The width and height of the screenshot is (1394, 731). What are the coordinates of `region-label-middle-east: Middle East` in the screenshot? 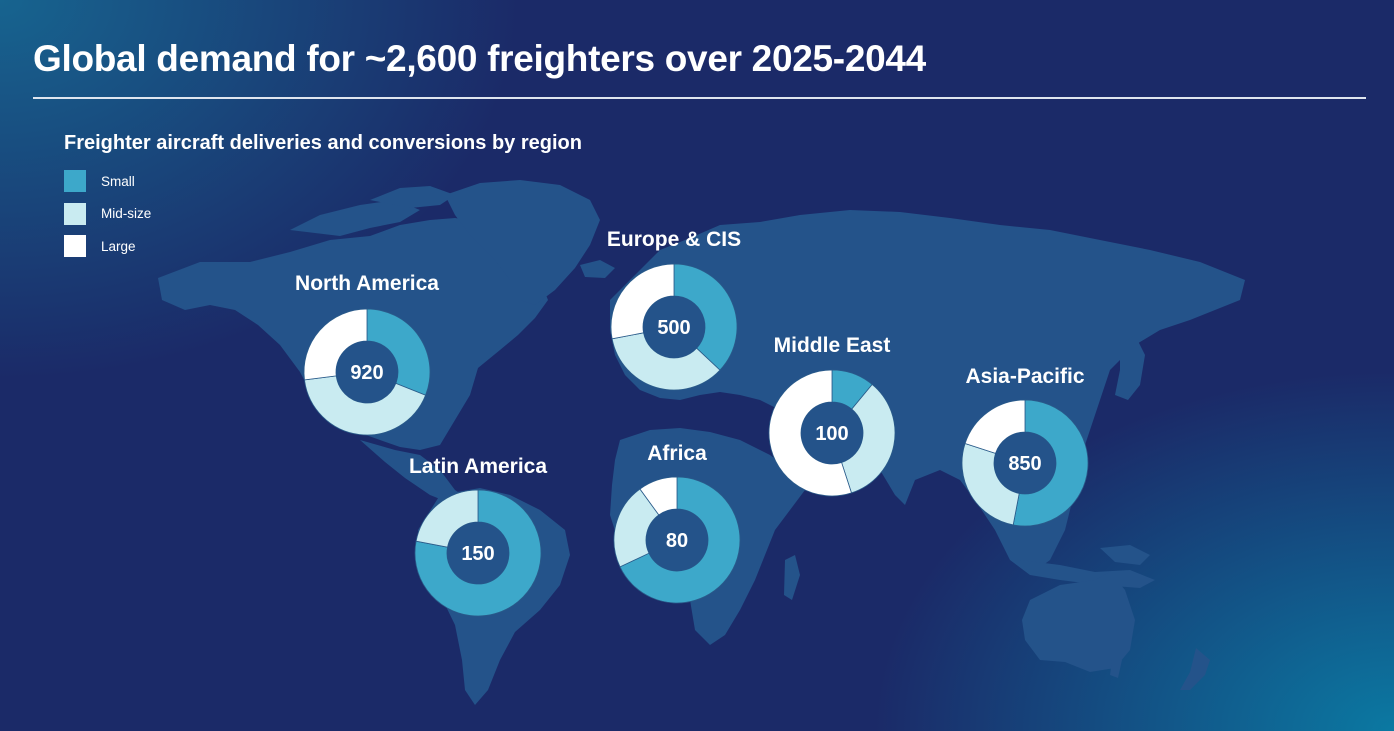 It's located at (832, 345).